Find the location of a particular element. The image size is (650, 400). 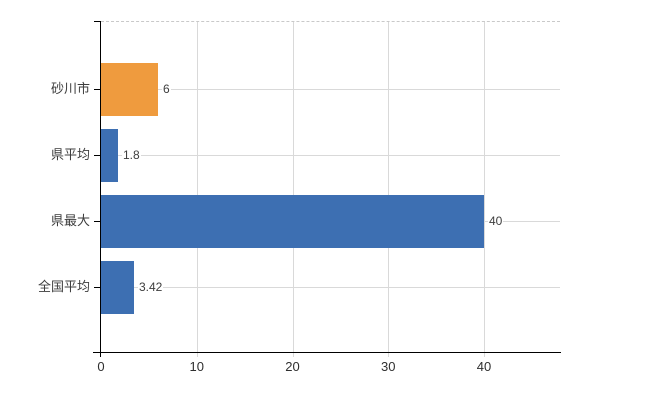

x-tick-label: 0 is located at coordinates (101, 366).